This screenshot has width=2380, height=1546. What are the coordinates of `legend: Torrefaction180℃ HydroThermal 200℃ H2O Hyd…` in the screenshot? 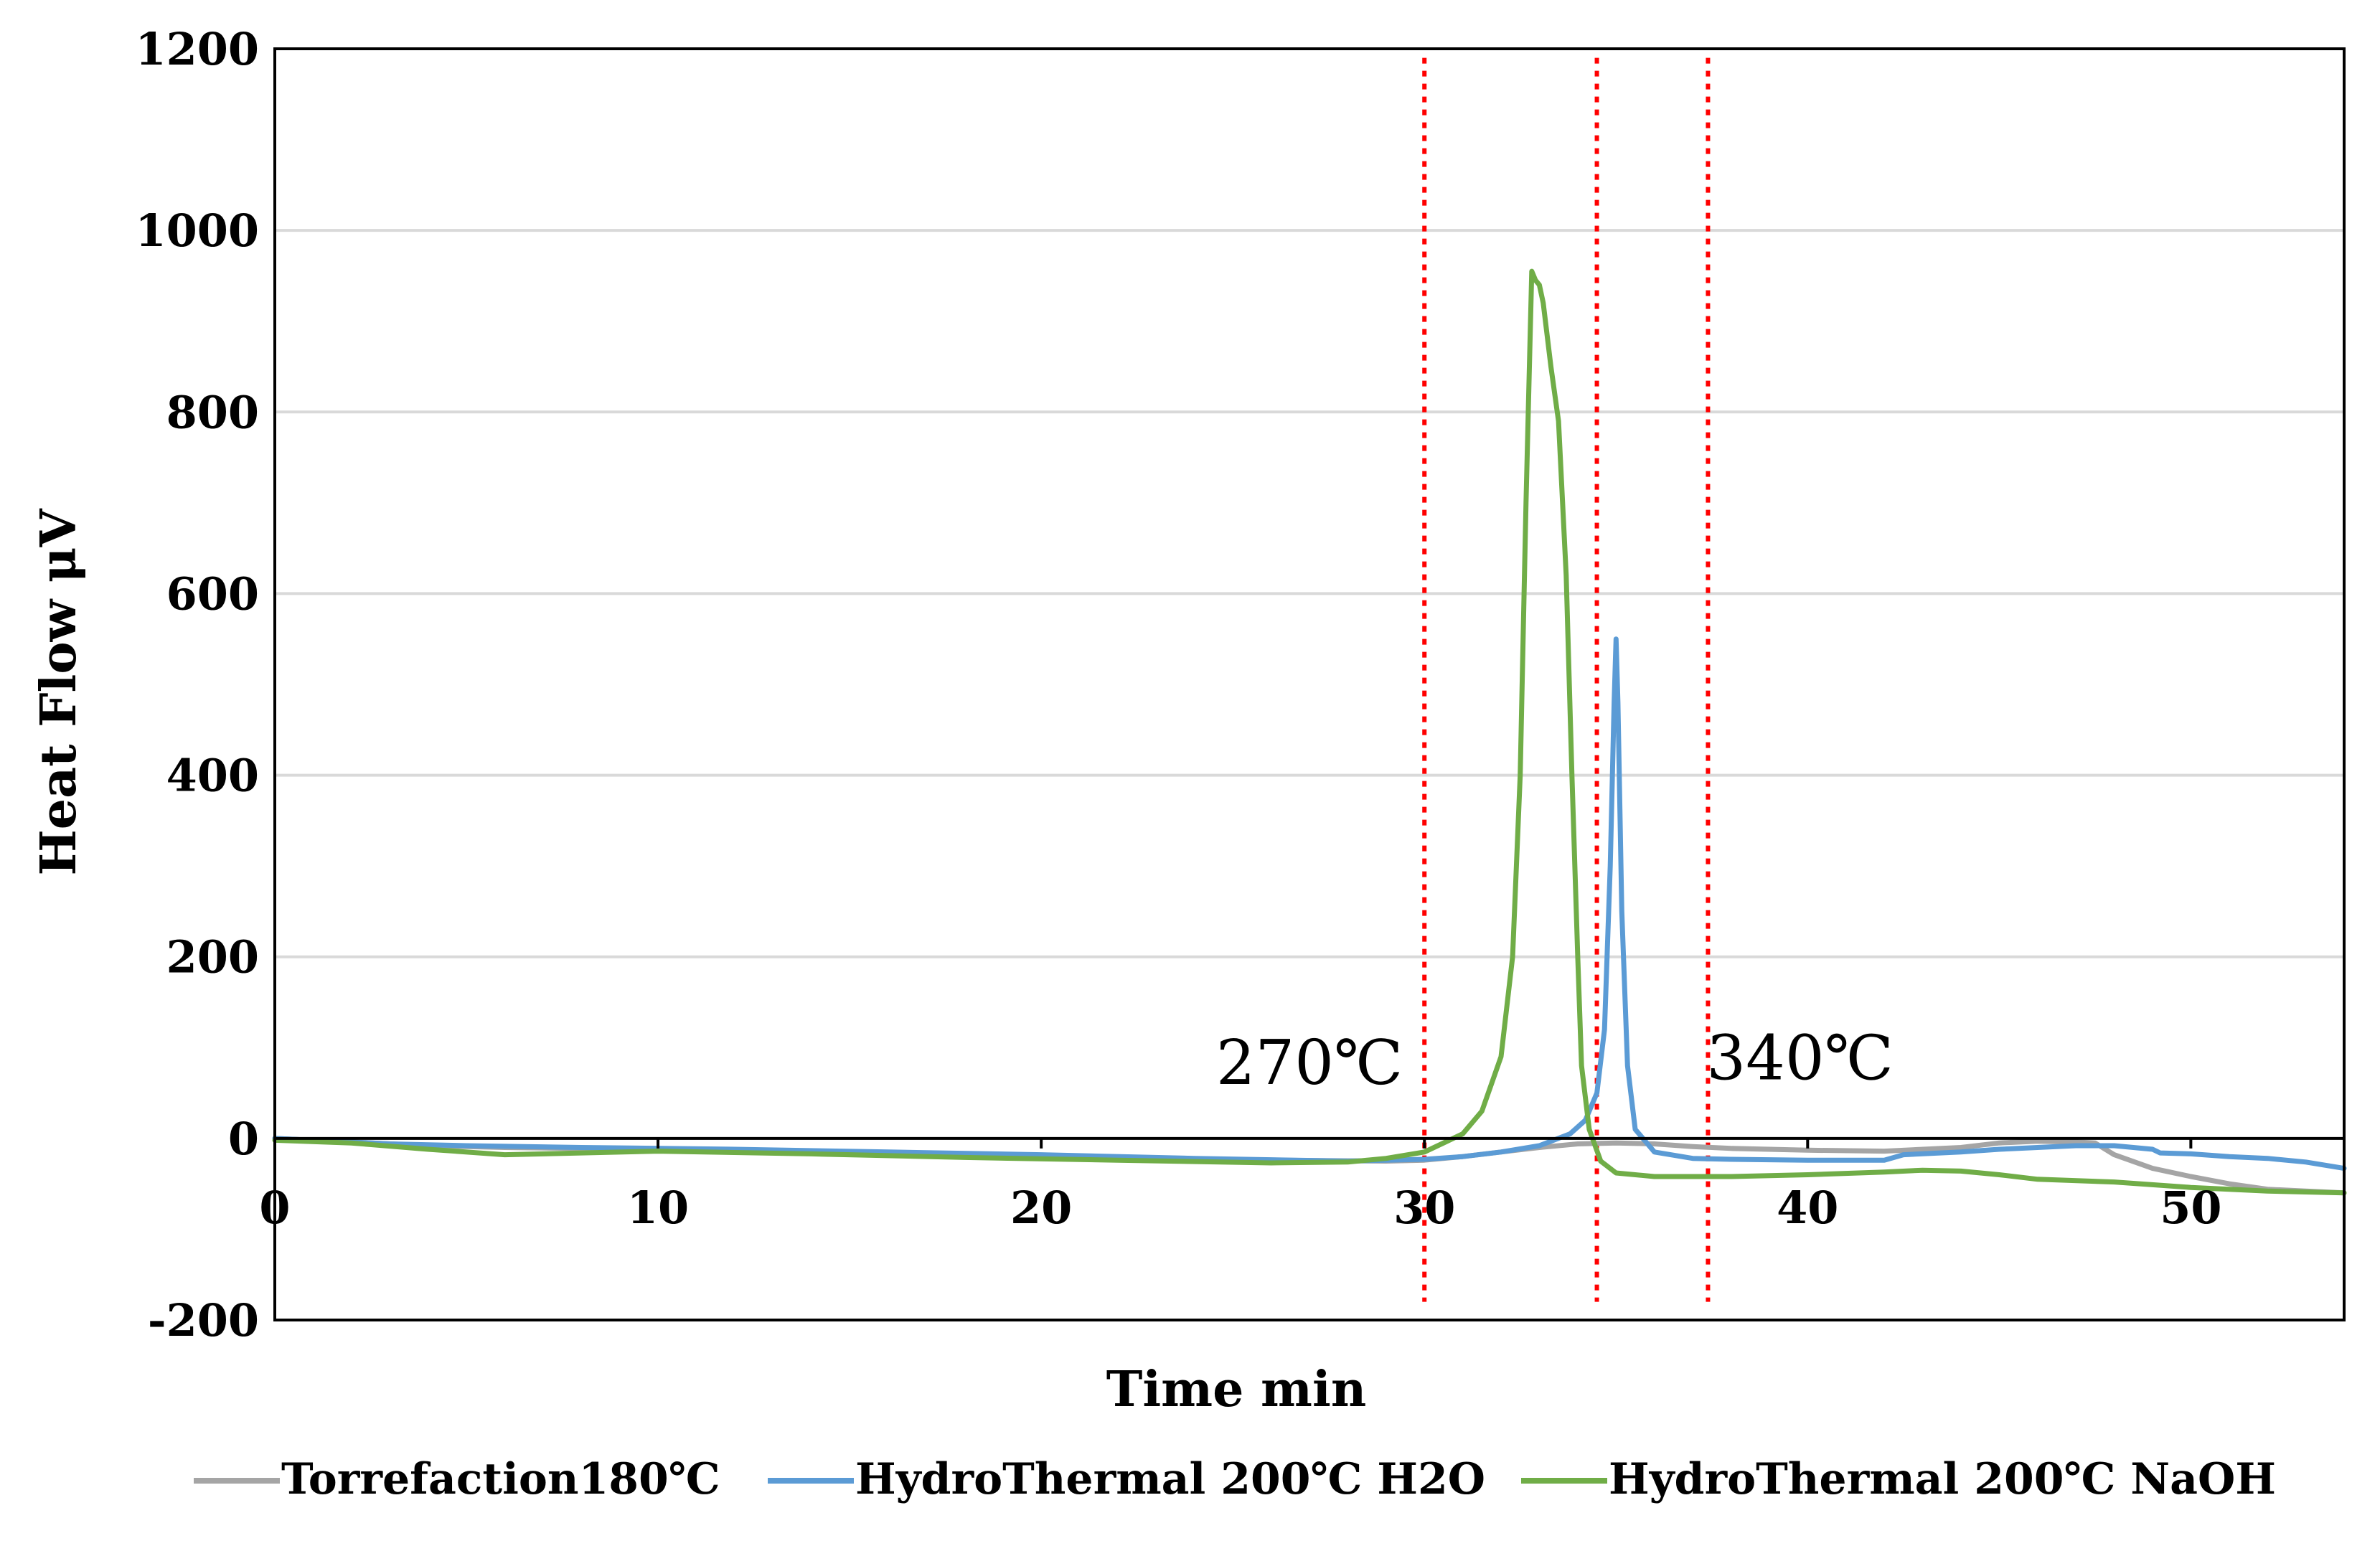 It's located at (1235, 1479).